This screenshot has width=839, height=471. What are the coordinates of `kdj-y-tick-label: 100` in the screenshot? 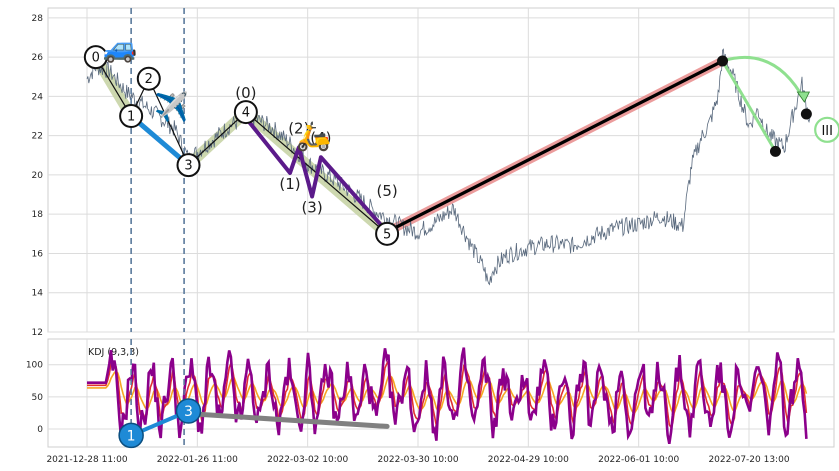 It's located at (34, 366).